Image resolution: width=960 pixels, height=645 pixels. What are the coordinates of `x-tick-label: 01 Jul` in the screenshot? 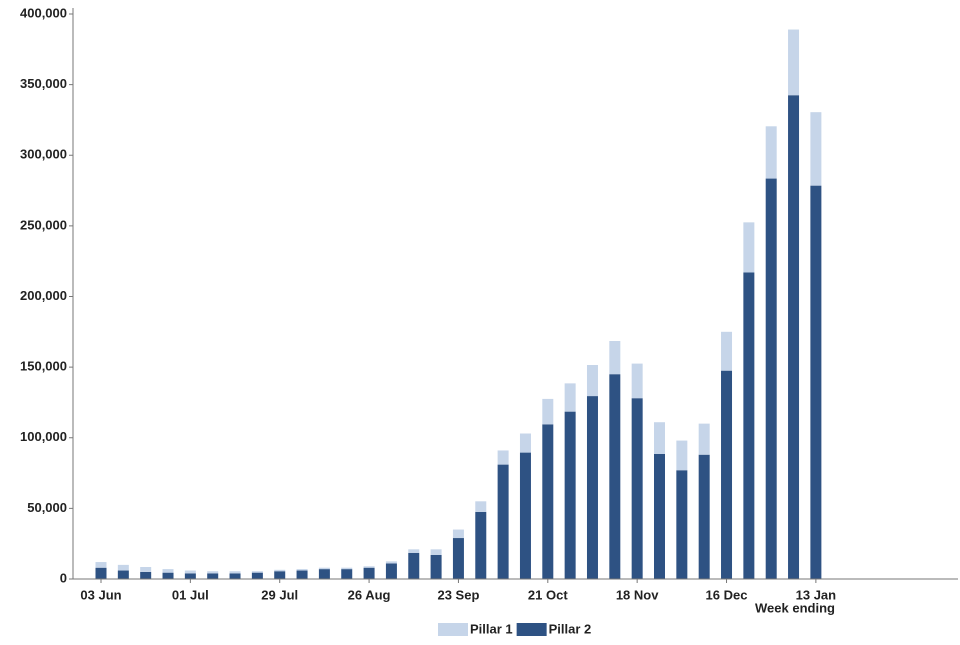 It's located at (190, 594).